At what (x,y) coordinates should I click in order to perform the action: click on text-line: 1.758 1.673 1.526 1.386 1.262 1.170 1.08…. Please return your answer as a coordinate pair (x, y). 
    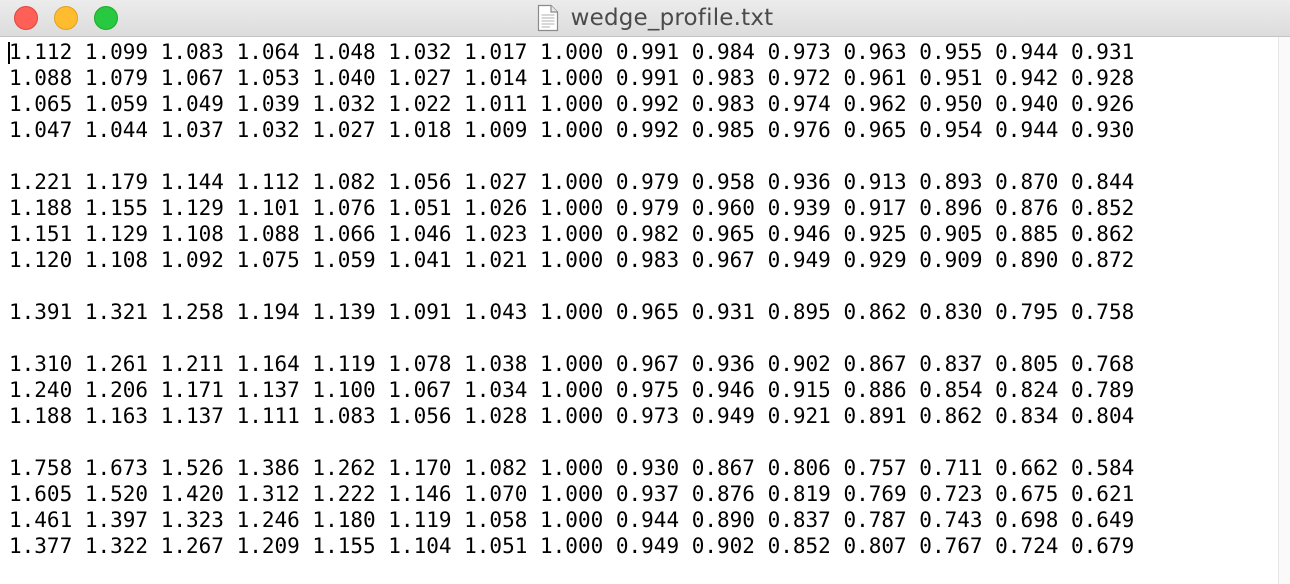
    Looking at the image, I should click on (572, 468).